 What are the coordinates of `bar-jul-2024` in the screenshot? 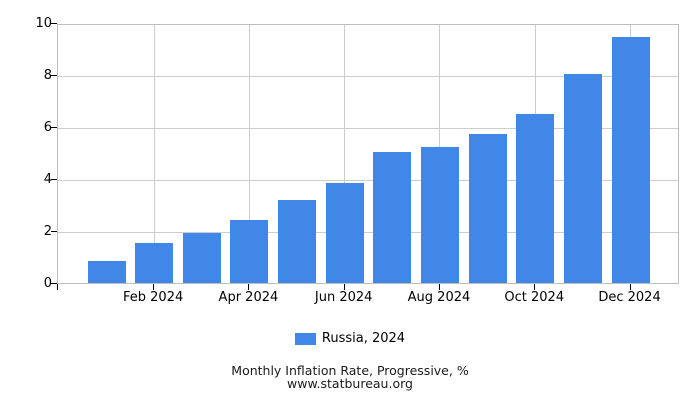 It's located at (392, 217).